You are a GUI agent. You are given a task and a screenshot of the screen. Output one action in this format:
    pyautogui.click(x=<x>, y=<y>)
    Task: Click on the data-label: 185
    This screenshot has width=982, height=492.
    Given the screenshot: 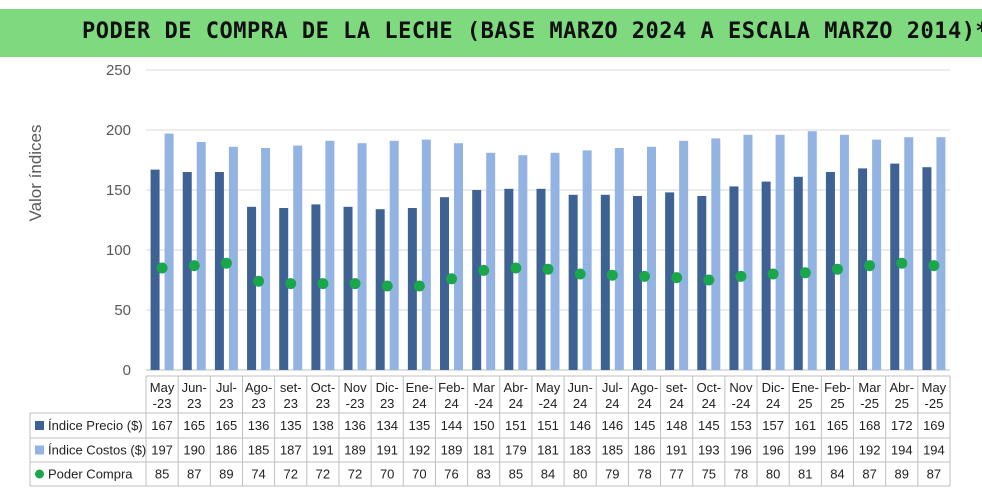 What is the action you would take?
    pyautogui.click(x=259, y=450)
    